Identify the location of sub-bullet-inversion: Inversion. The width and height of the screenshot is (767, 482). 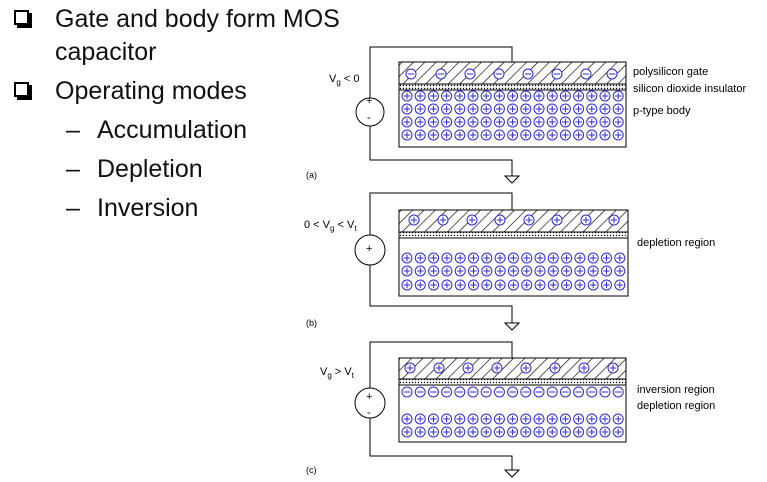
(148, 208).